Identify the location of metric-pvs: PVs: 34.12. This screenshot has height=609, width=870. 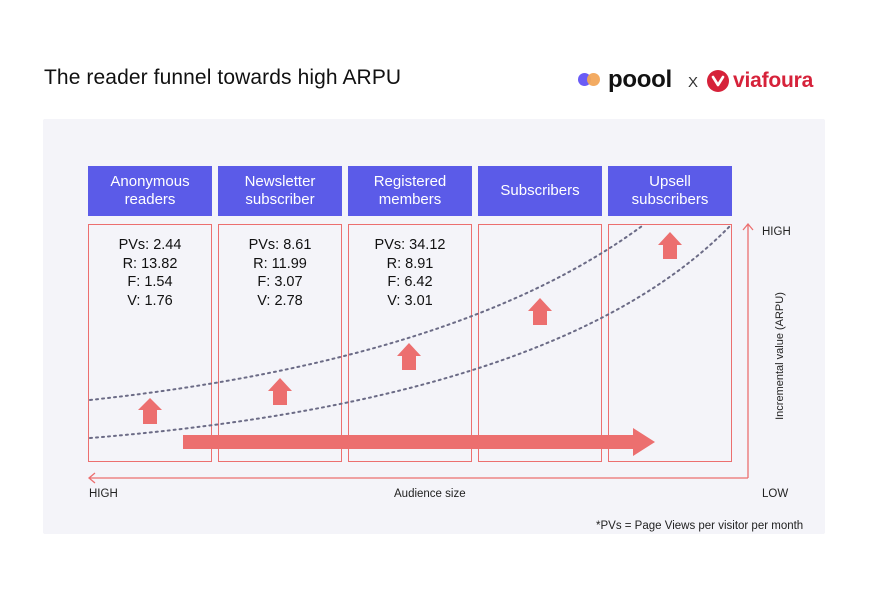
(410, 245).